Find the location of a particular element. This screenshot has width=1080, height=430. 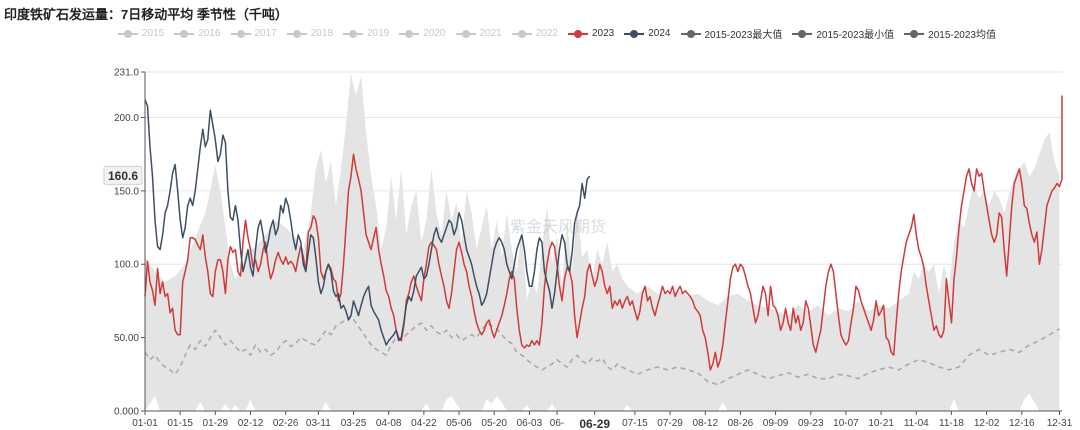

legend-item: 2019 is located at coordinates (366, 33).